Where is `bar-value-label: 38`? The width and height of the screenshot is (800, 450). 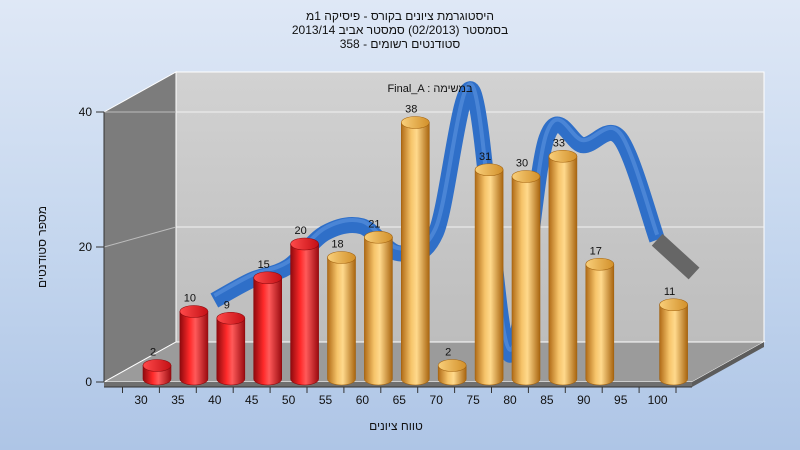 bar-value-label: 38 is located at coordinates (411, 110).